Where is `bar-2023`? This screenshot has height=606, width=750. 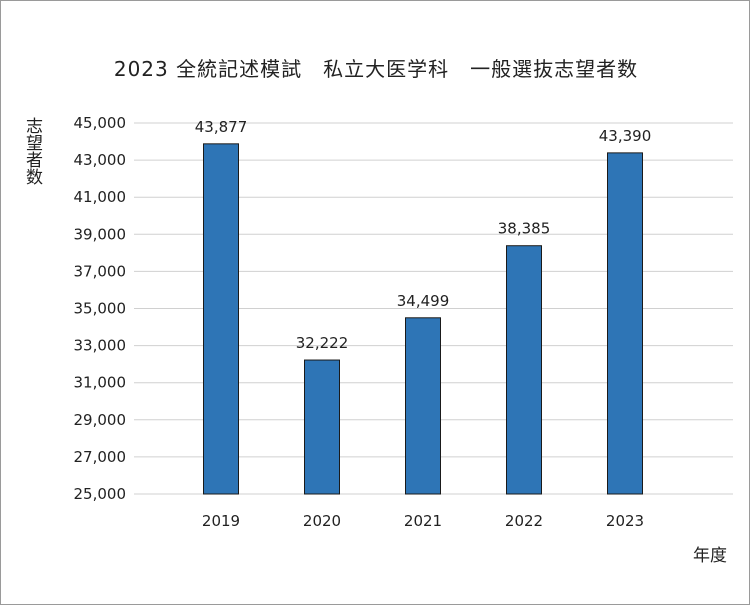 bar-2023 is located at coordinates (625, 323).